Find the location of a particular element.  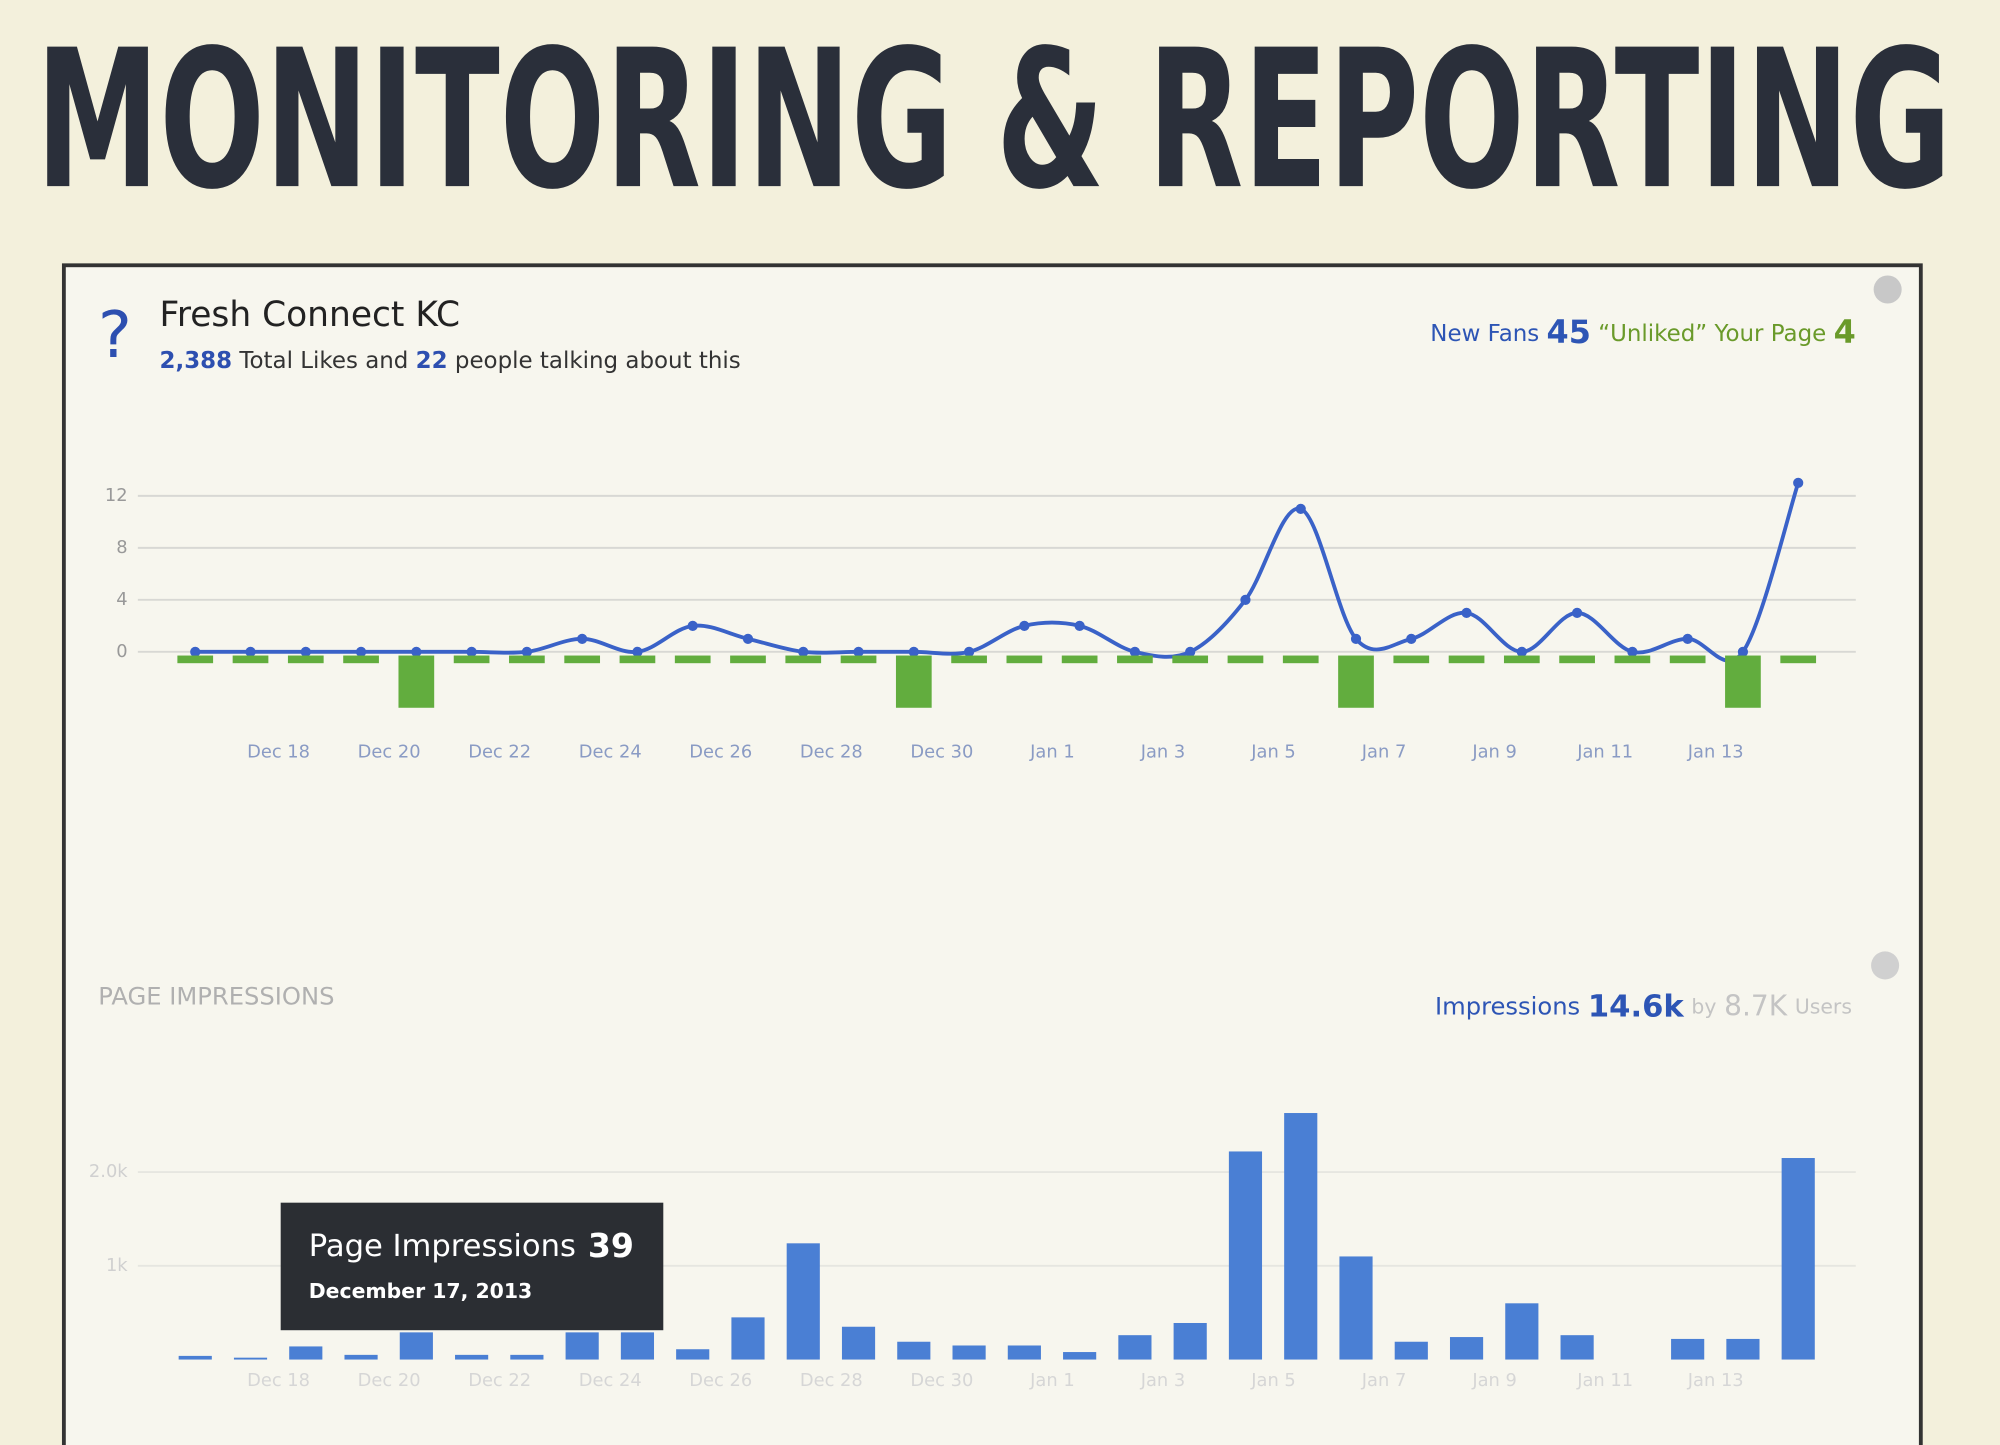

impressions-summary: Impressions 14.6k by 8.7K Users is located at coordinates (1643, 1006).